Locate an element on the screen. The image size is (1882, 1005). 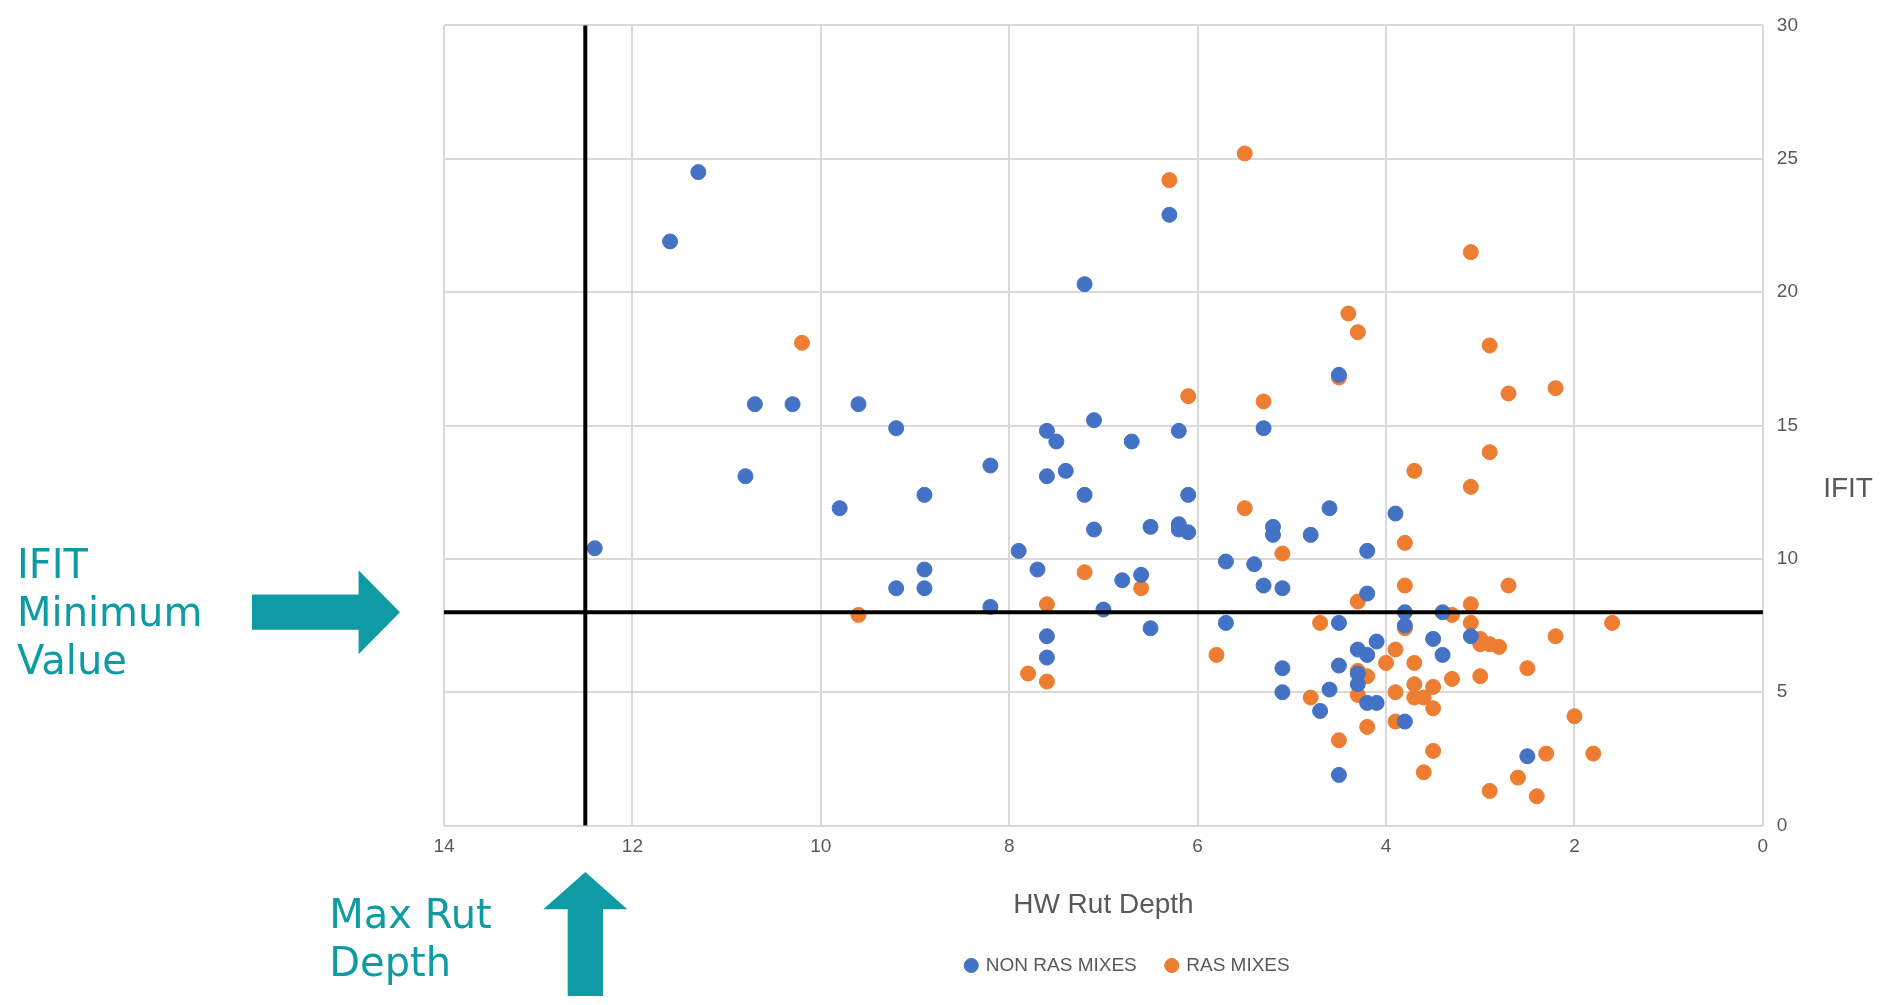
y-tick-label: 30 is located at coordinates (1787, 24).